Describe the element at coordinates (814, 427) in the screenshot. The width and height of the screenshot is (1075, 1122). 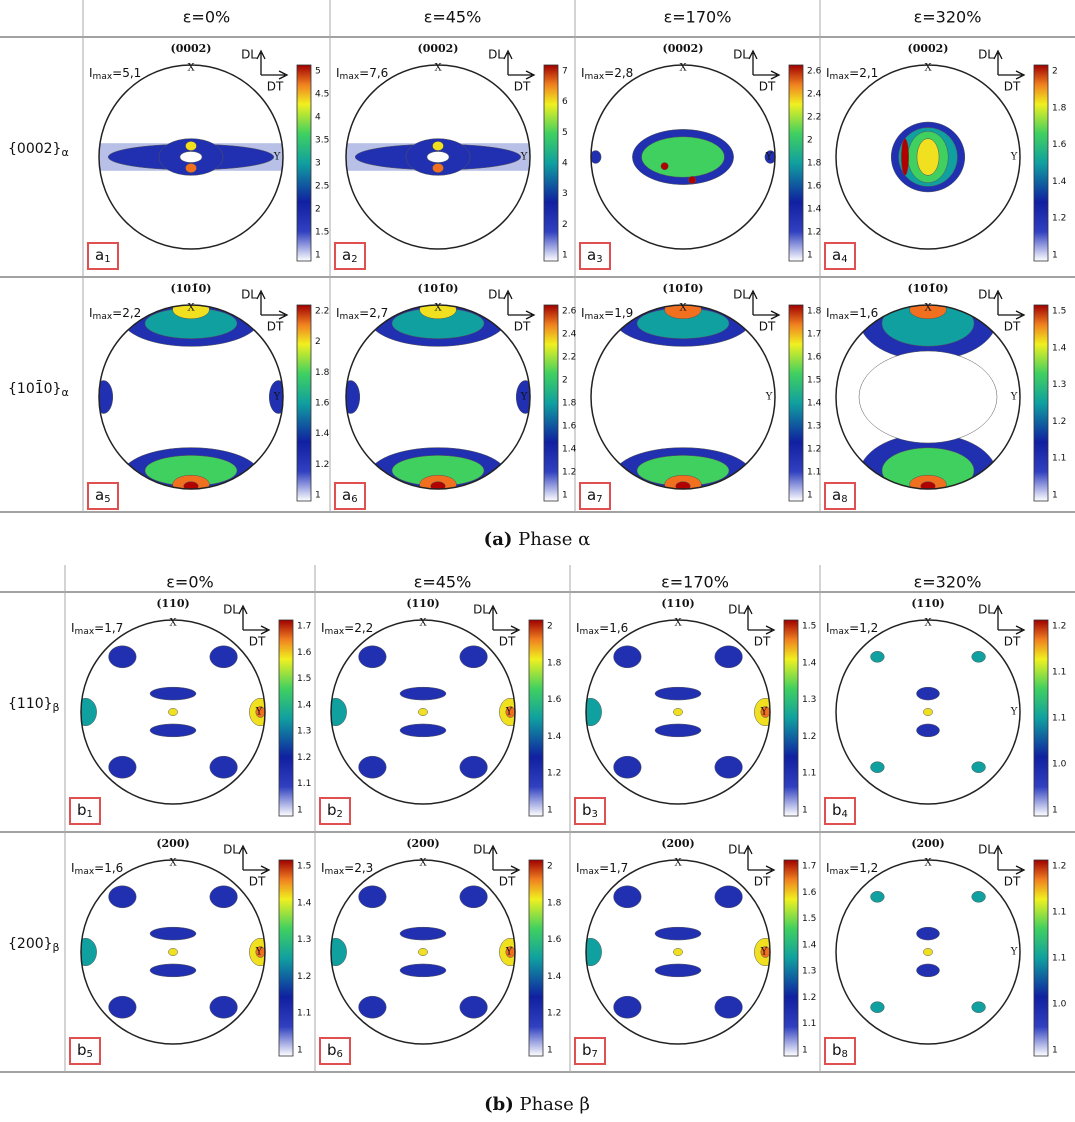
I see `colorbar-tick: 1.3` at that location.